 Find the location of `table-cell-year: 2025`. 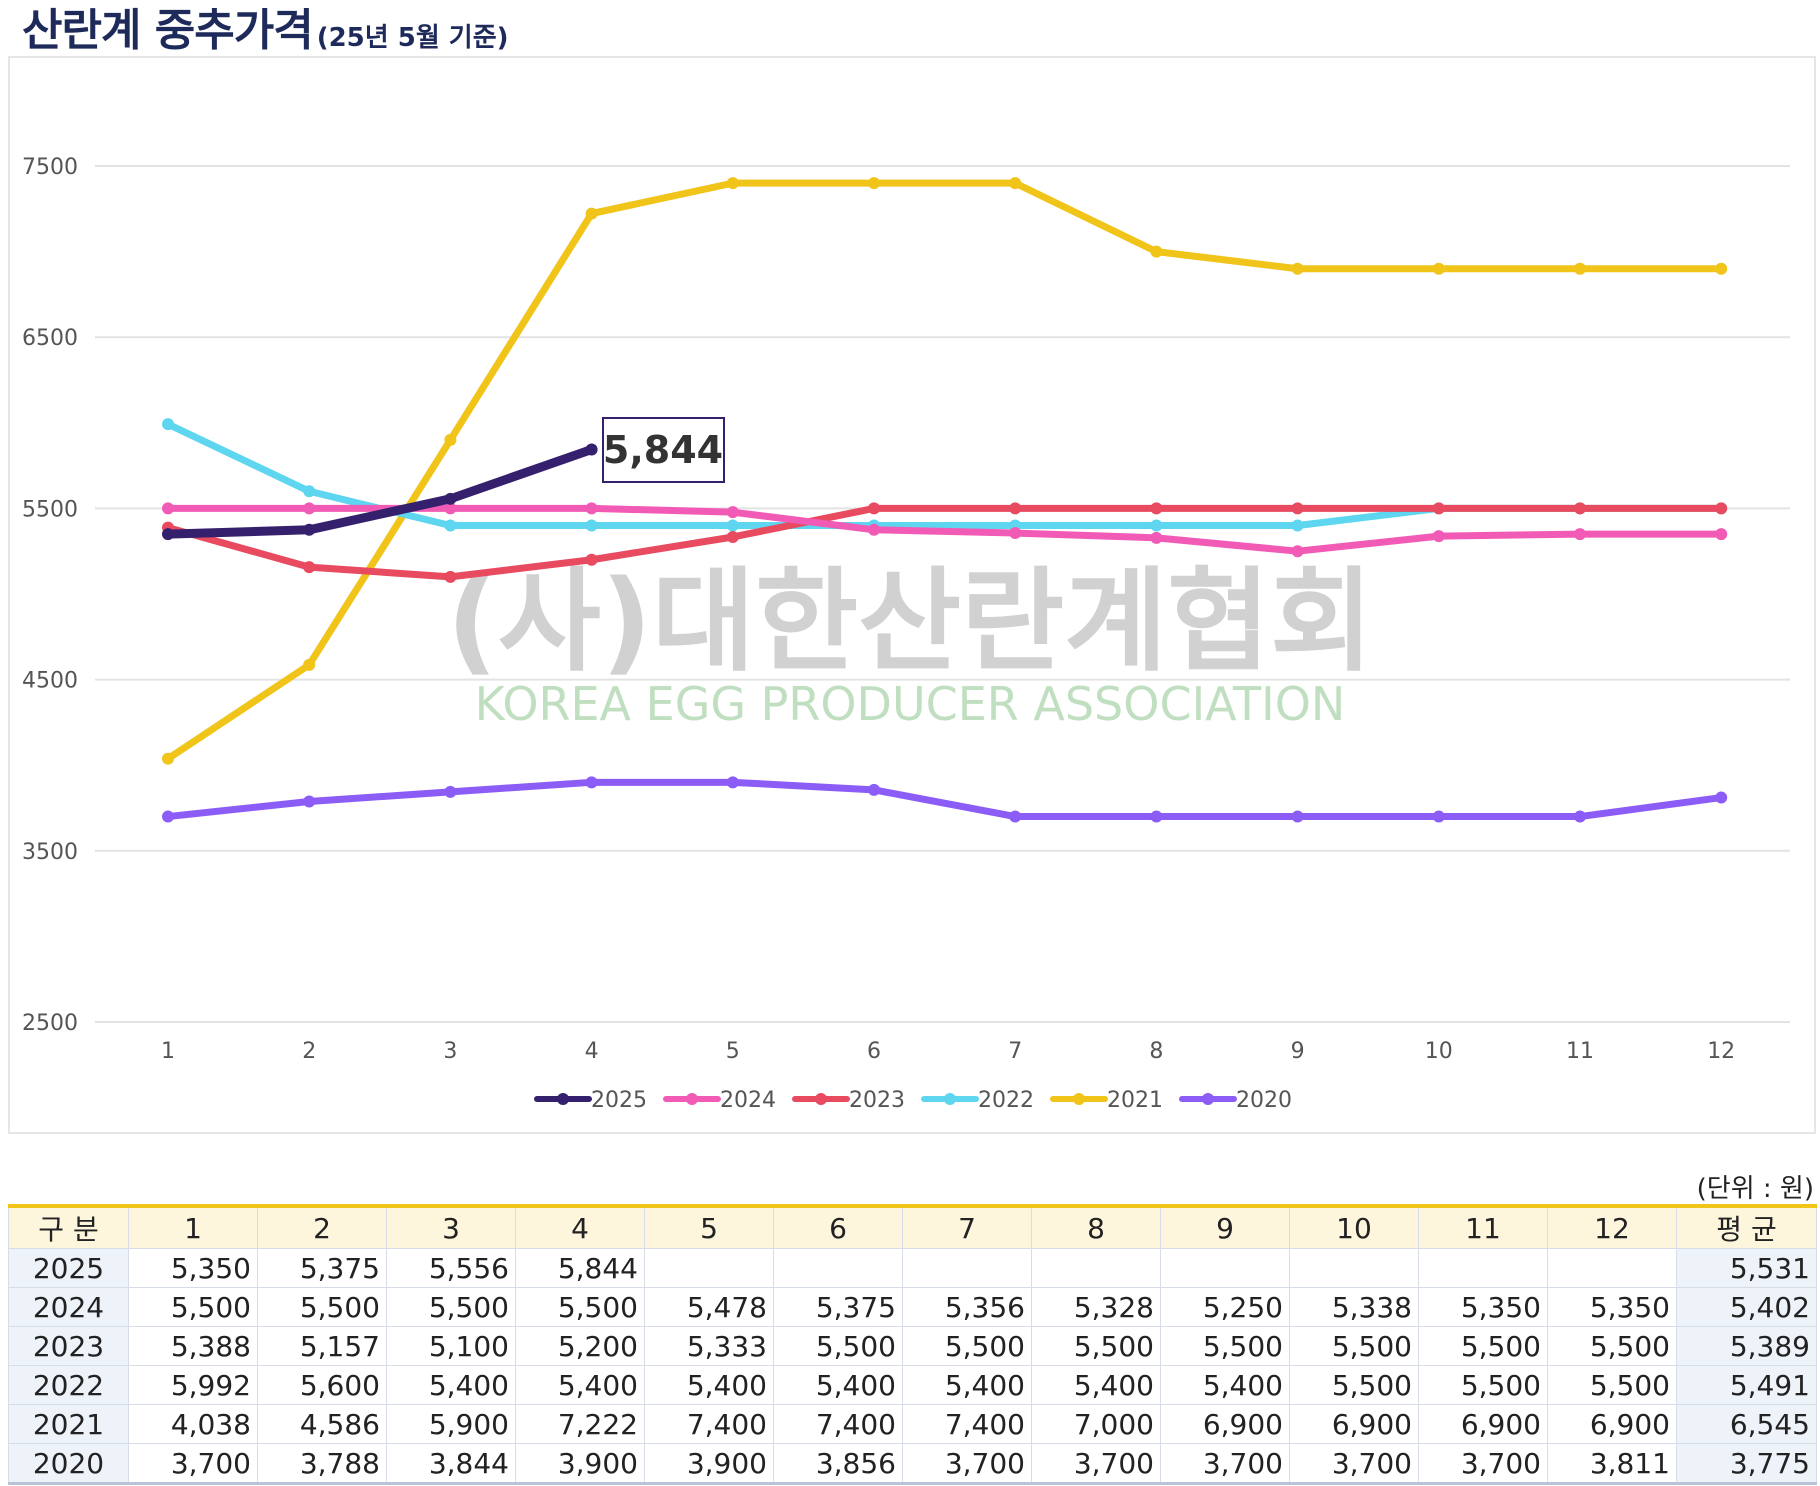

table-cell-year: 2025 is located at coordinates (68, 1268).